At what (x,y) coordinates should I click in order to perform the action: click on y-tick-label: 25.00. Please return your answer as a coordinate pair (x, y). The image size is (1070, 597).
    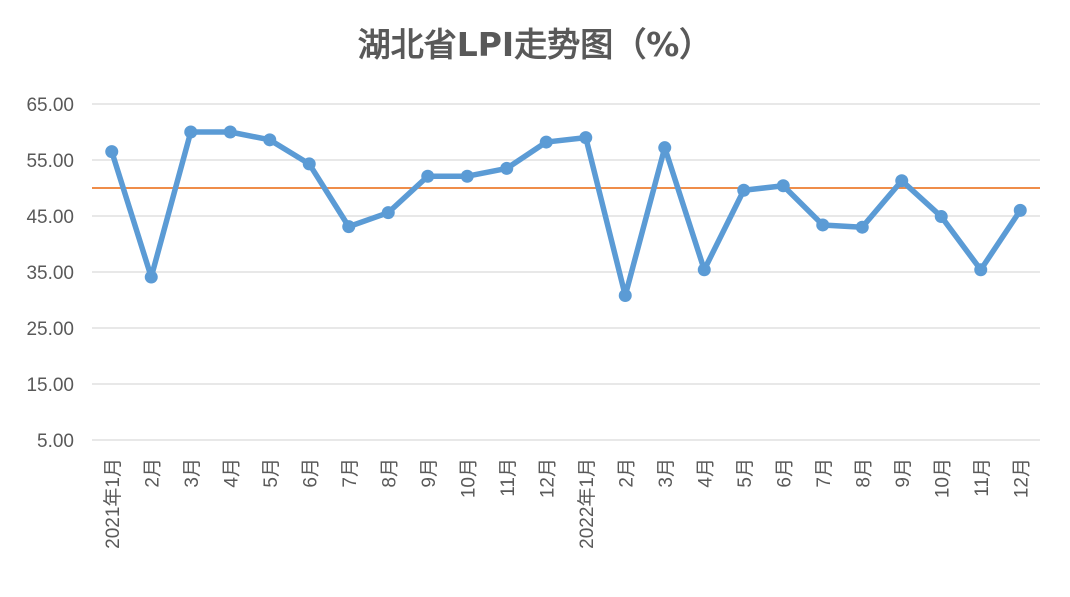
    Looking at the image, I should click on (50, 329).